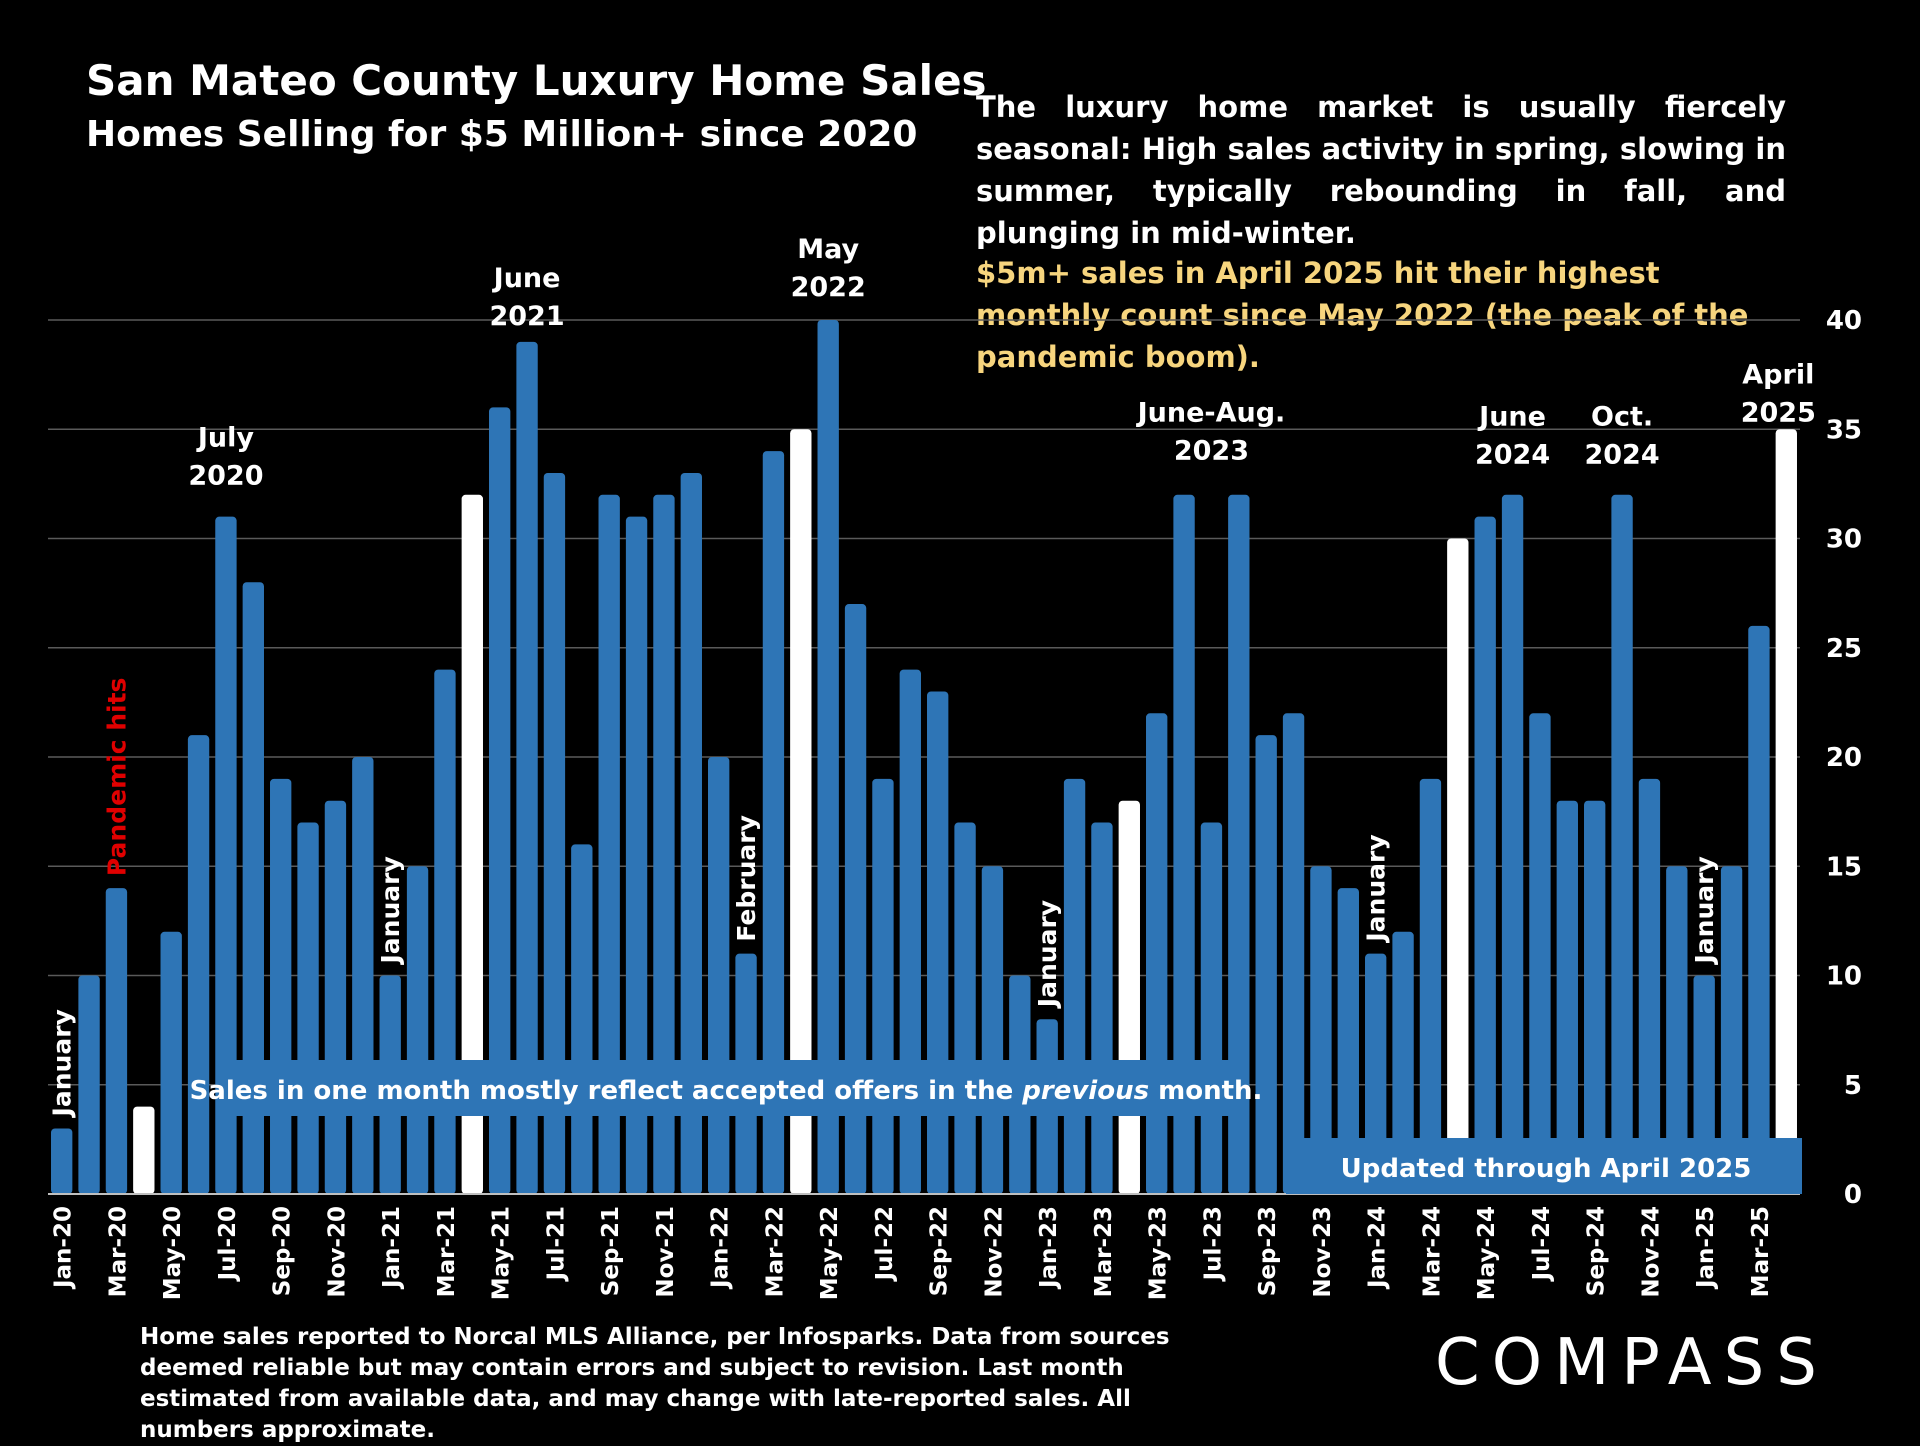  Describe the element at coordinates (666, 1252) in the screenshot. I see `x-tick-label: Nov-21` at that location.